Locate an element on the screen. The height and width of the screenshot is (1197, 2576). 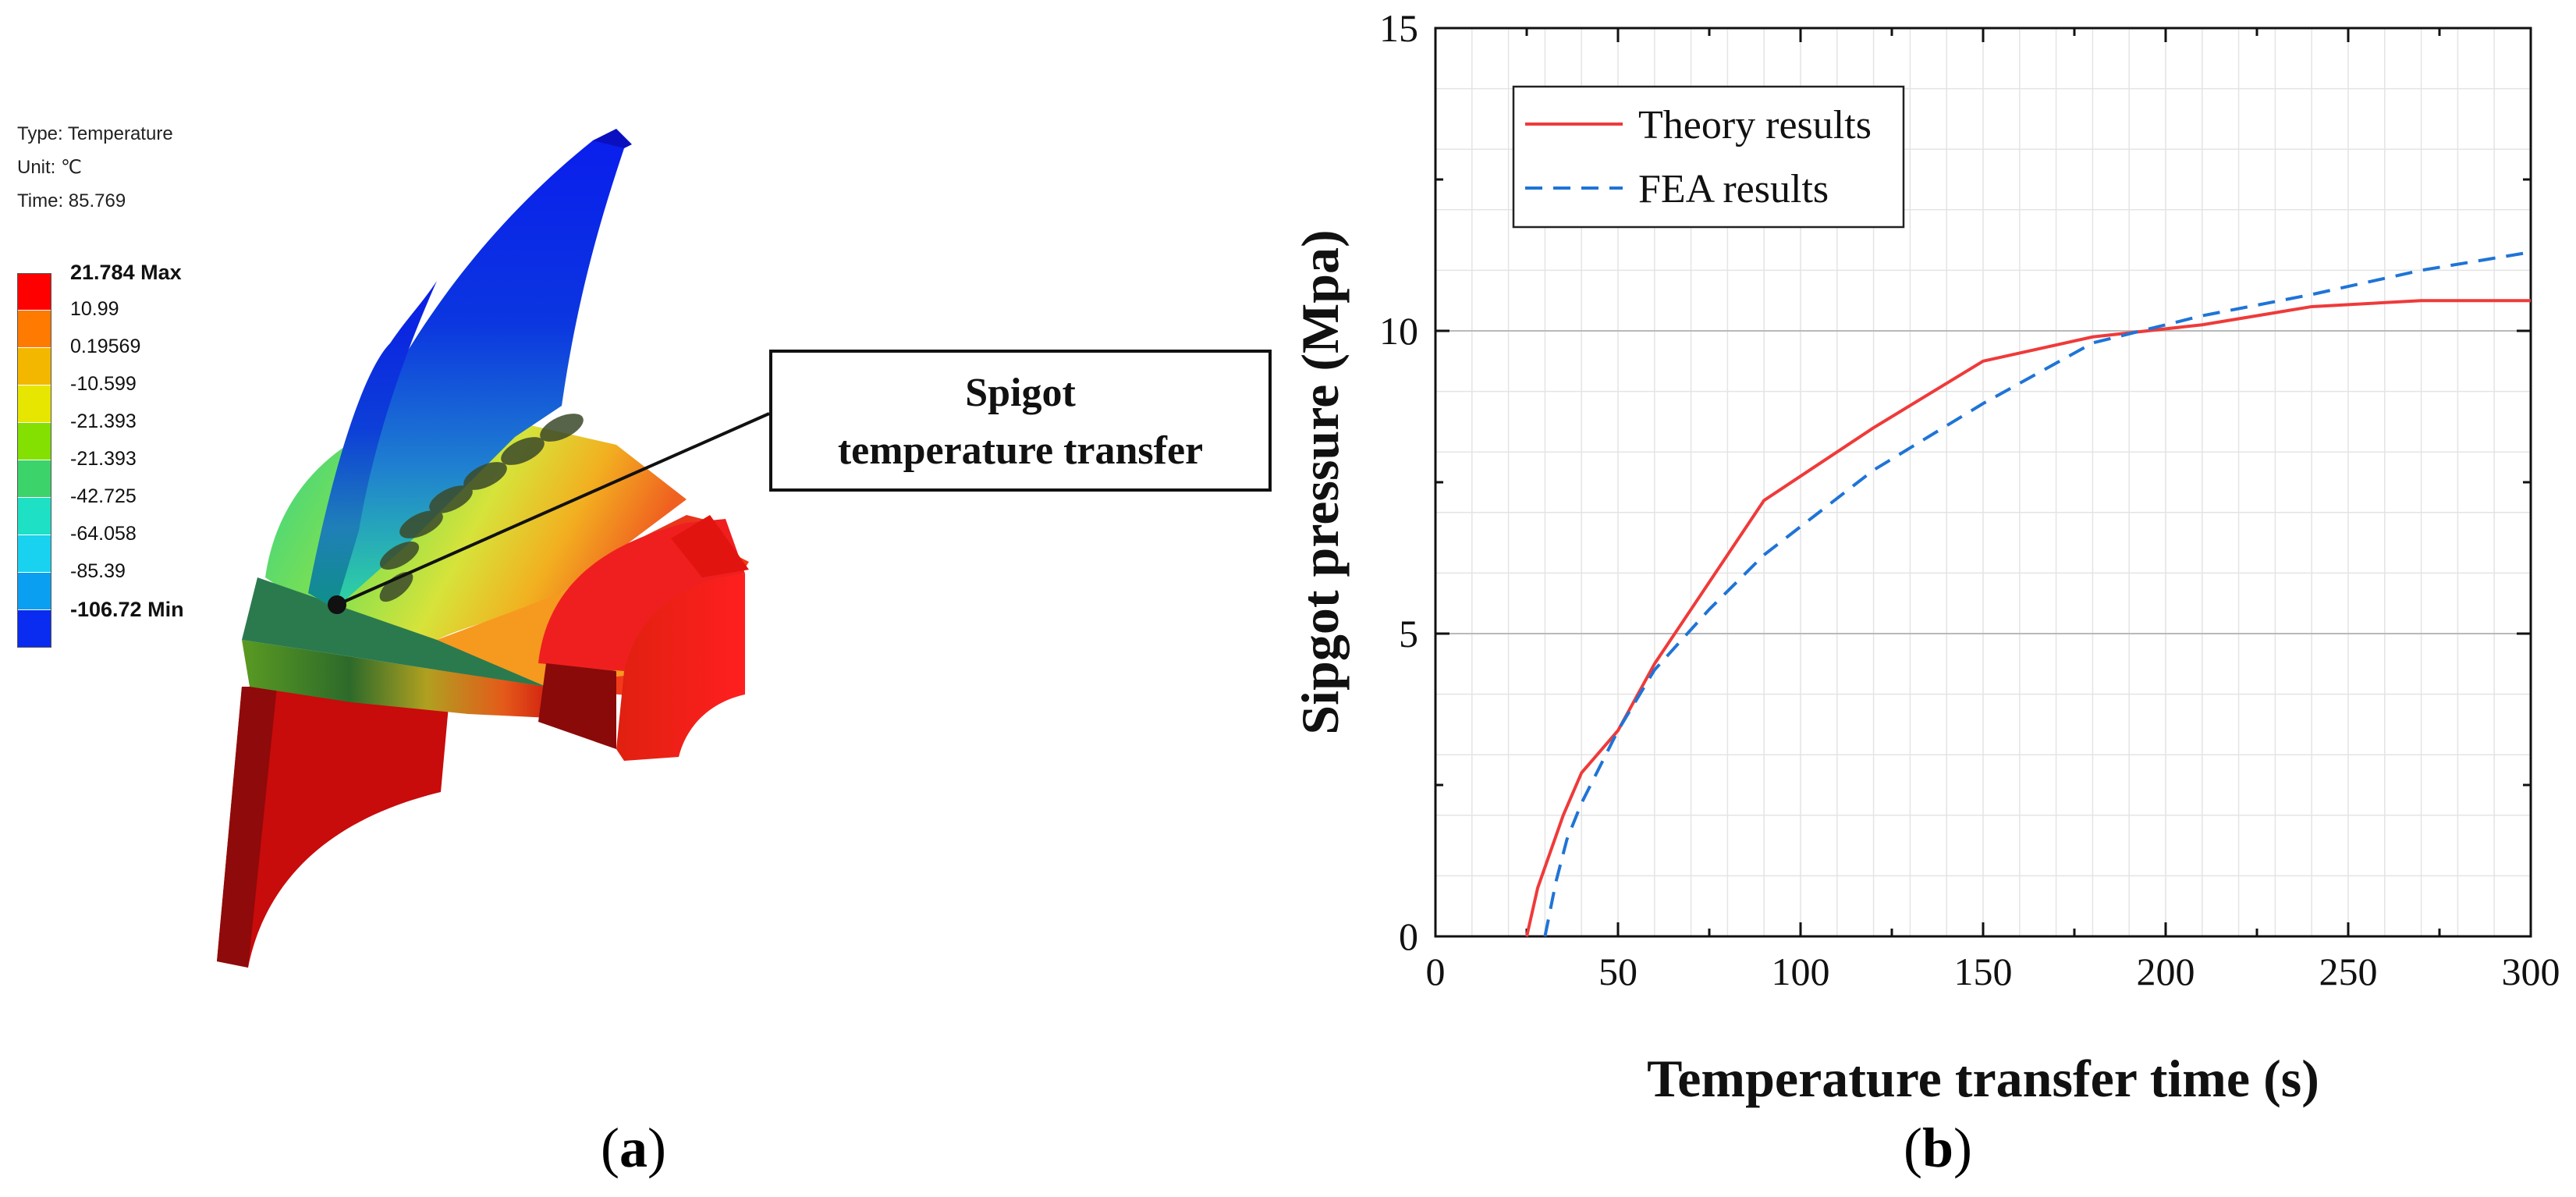
legend-entry: Theory results is located at coordinates (1755, 125).